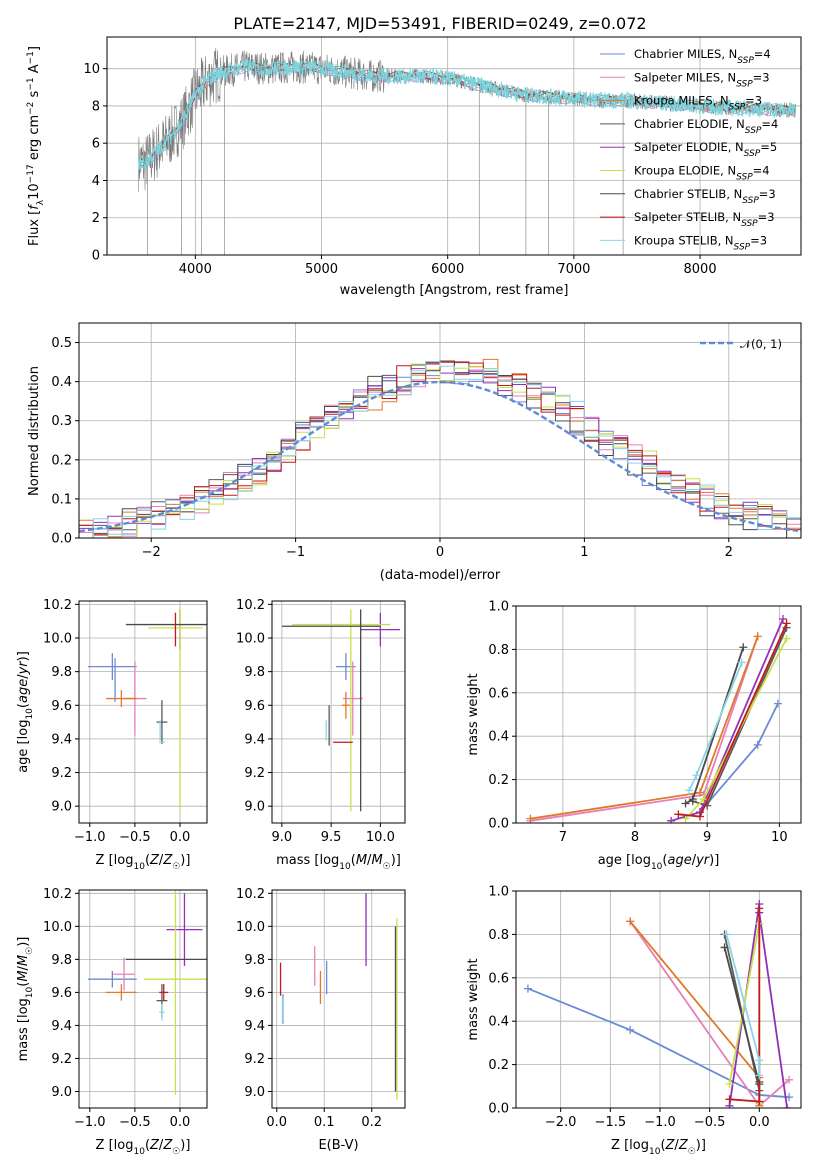 This screenshot has height=1174, width=819. I want to click on y-axis-label: mass weight, so click(473, 714).